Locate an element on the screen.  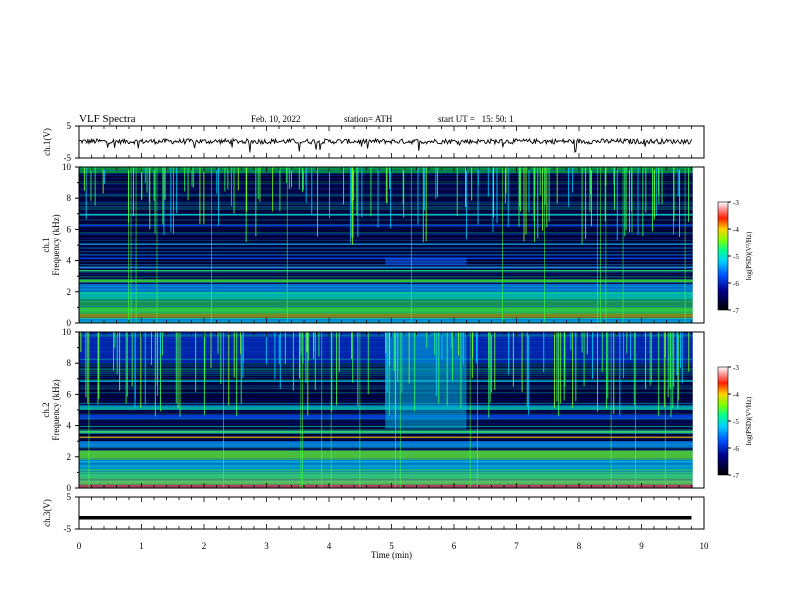
y-axis-label-frequency: Frequency (kHz) is located at coordinates (56, 244).